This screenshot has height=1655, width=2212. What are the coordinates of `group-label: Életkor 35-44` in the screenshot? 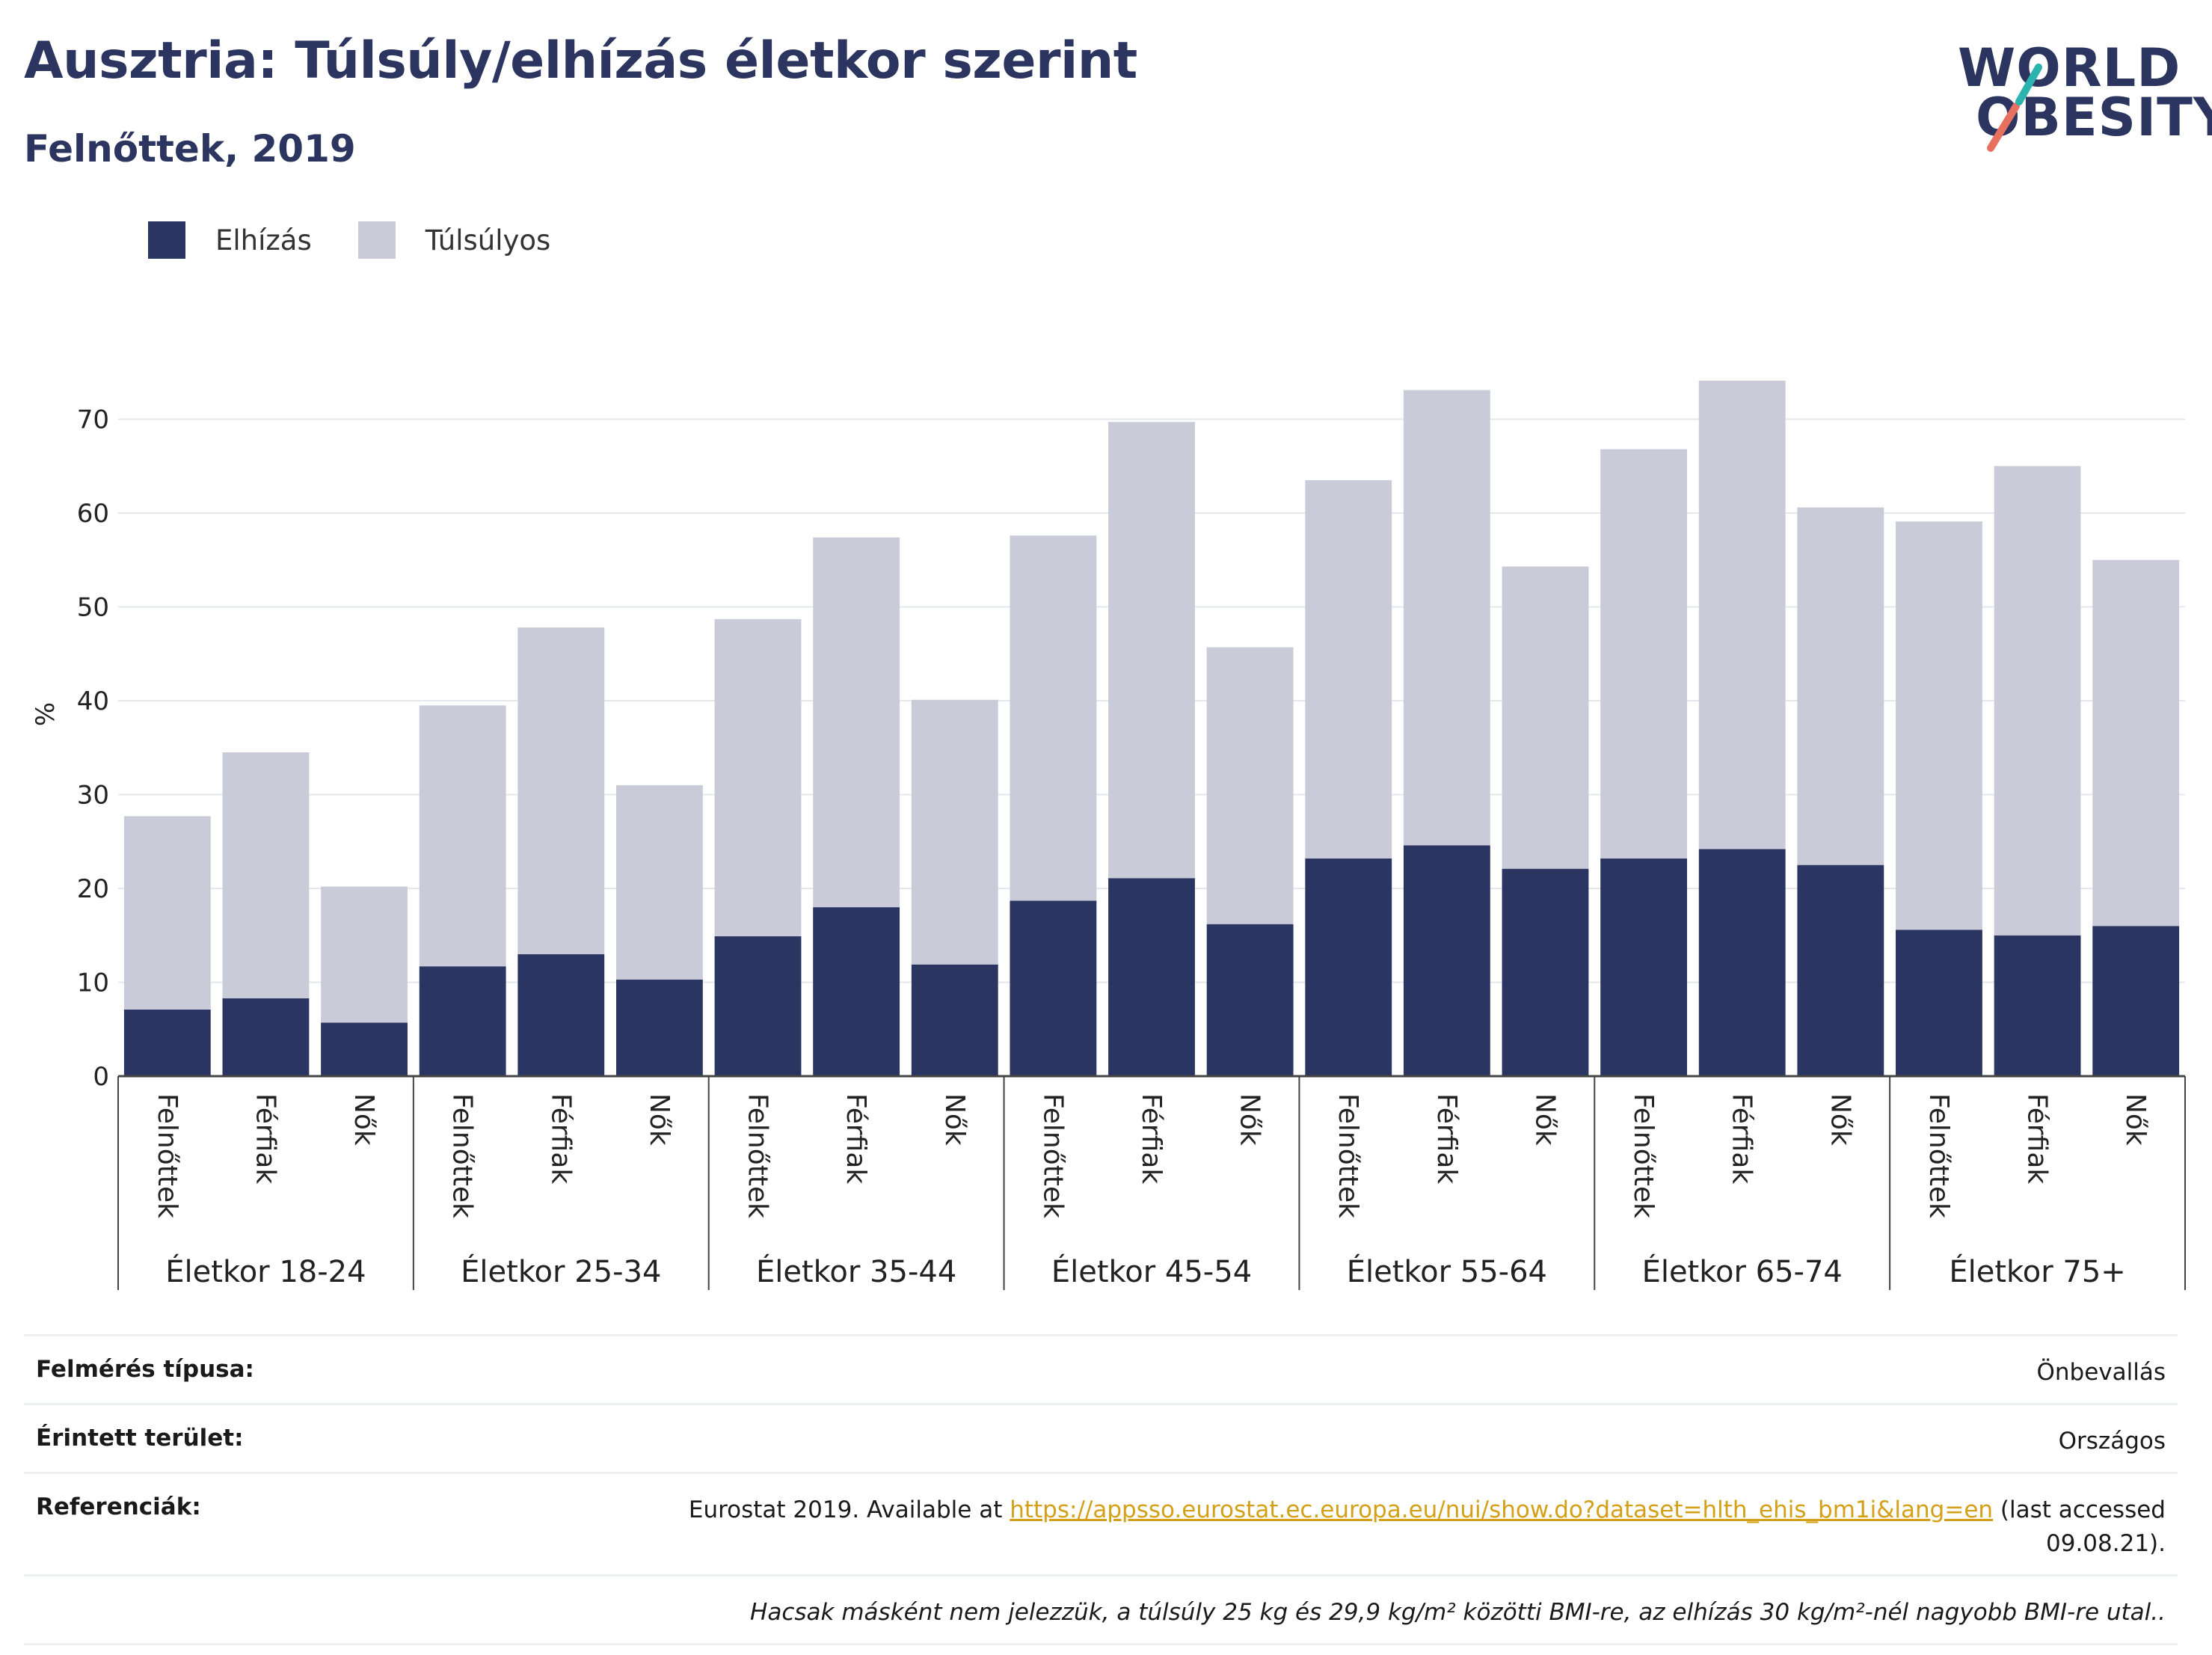 It's located at (856, 1271).